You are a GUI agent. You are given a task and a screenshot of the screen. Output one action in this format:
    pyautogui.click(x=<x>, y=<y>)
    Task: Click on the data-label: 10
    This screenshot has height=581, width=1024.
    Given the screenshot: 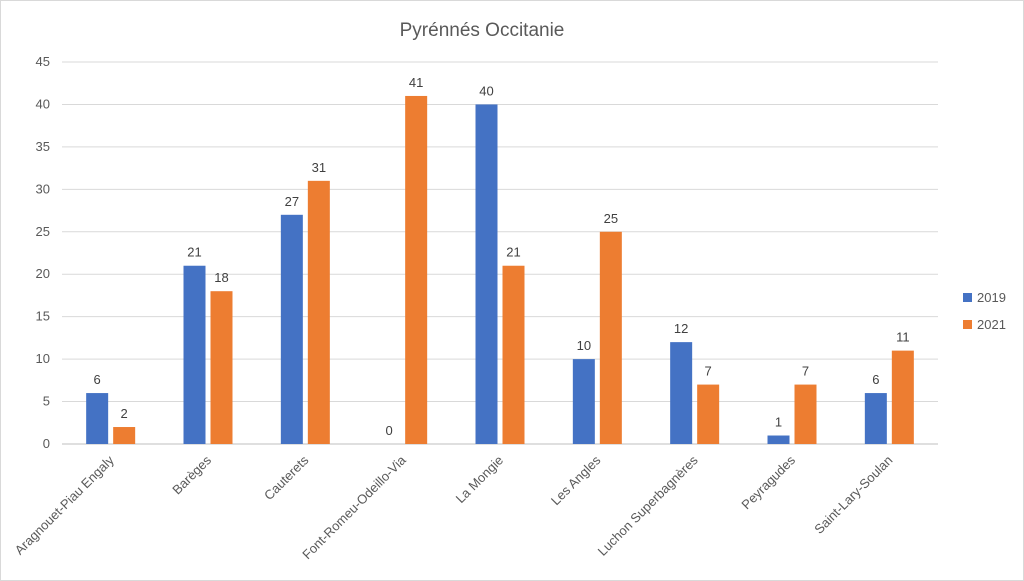 What is the action you would take?
    pyautogui.click(x=584, y=345)
    